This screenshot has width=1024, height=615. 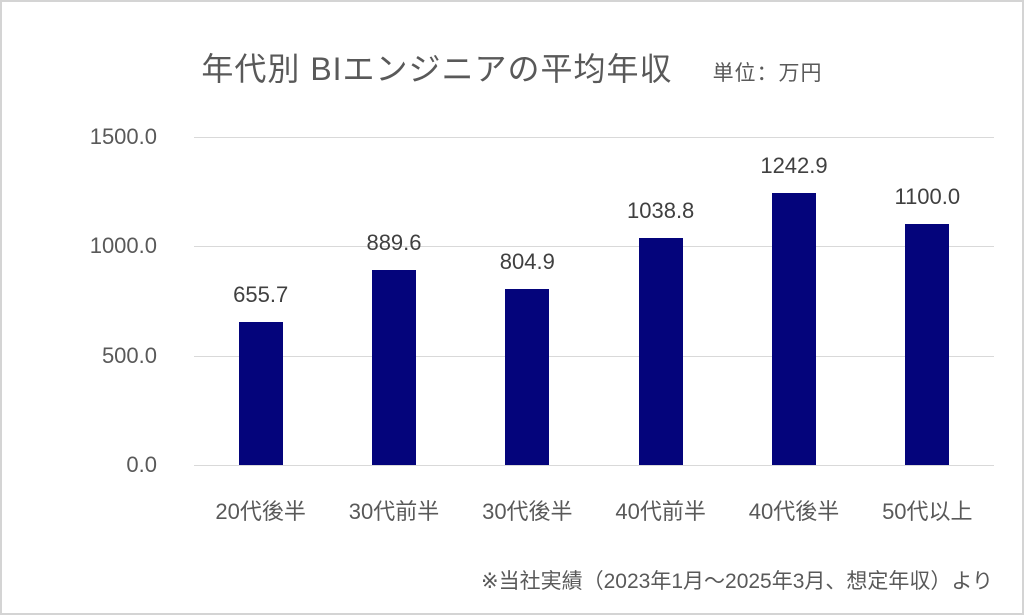 I want to click on chart-unit-label: 単位：万円, so click(x=767, y=73).